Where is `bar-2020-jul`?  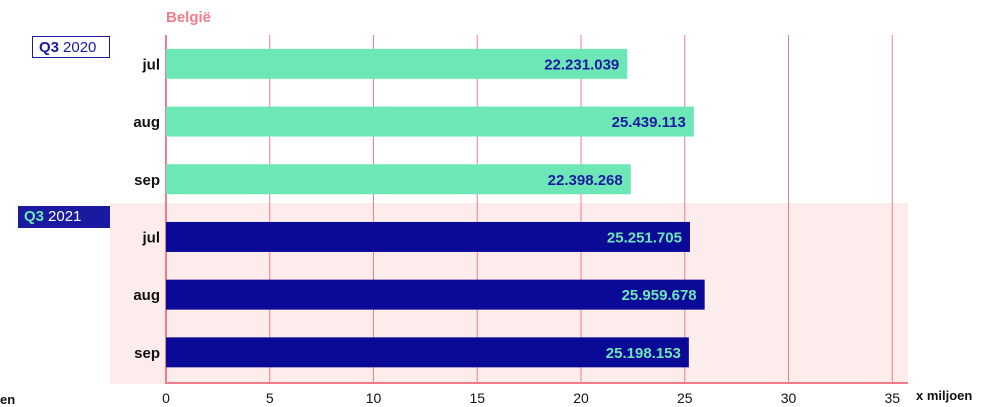 bar-2020-jul is located at coordinates (397, 63).